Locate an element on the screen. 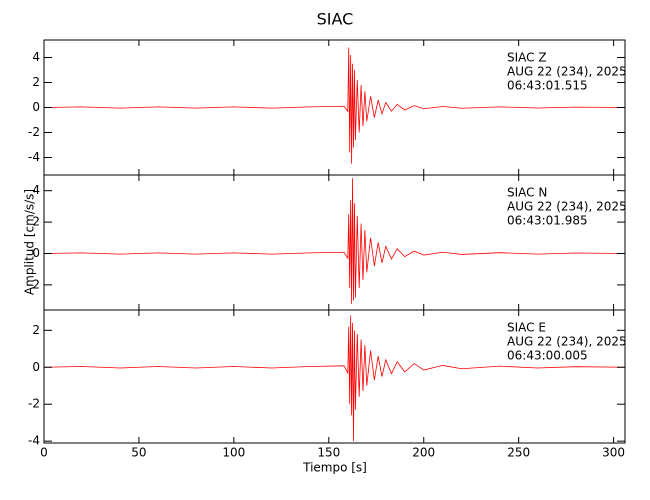 This screenshot has width=650, height=500. y-axis-label: Amplitud [cm/s/s] is located at coordinates (30, 242).